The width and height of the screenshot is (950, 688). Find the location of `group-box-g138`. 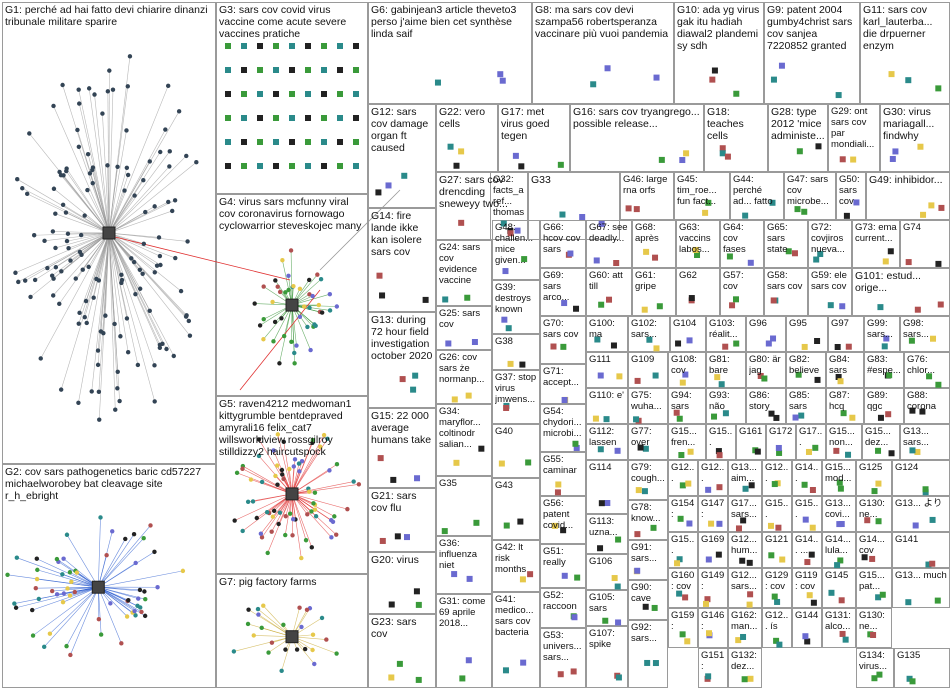

group-box-g138 is located at coordinates (745, 478).